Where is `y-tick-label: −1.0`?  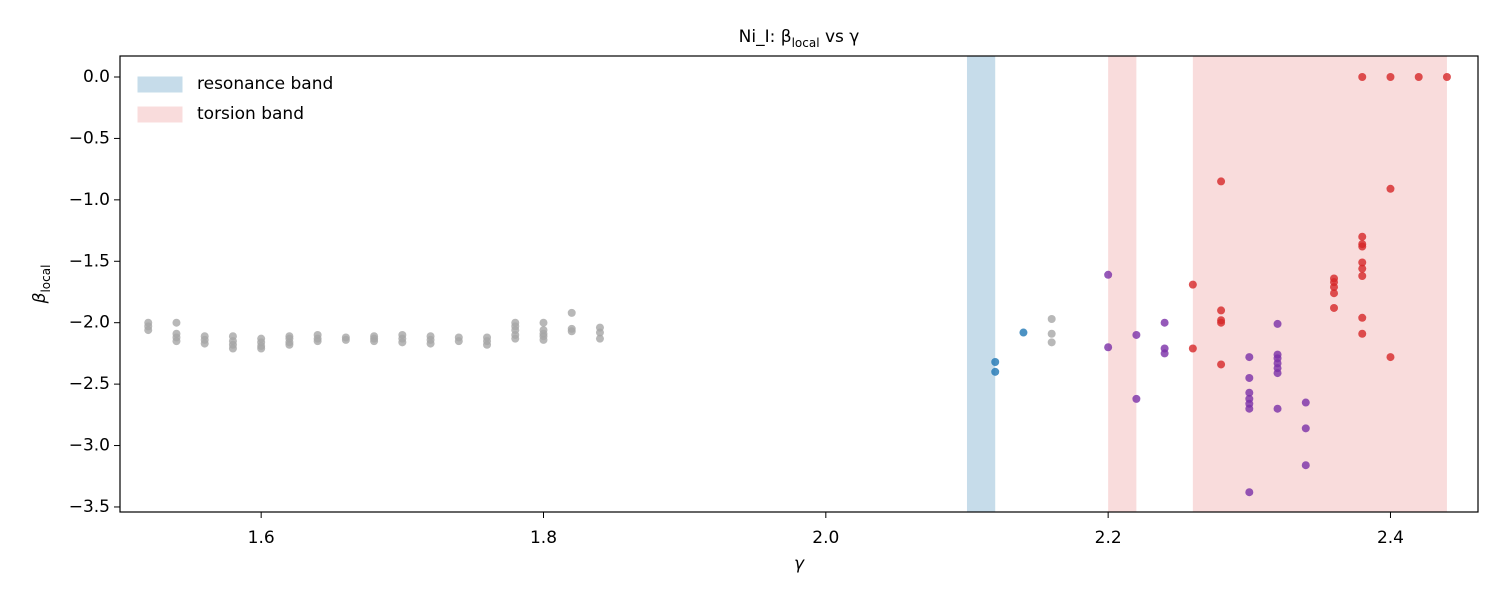
y-tick-label: −1.0 is located at coordinates (89, 200).